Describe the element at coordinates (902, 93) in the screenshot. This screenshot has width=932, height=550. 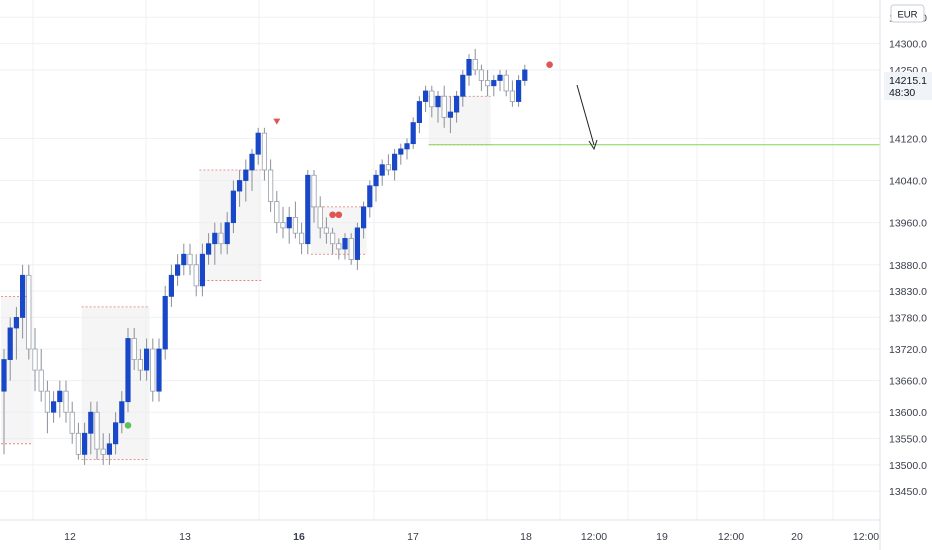
I see `countdown: 48:30` at that location.